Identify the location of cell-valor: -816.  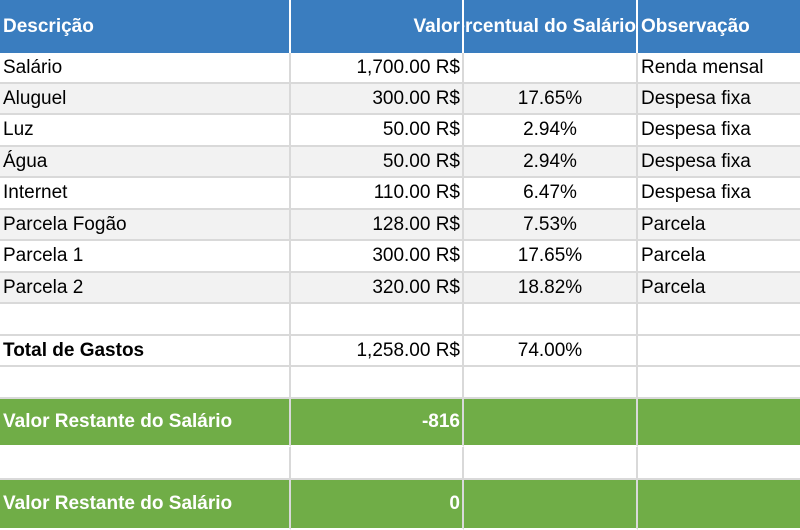
(377, 423).